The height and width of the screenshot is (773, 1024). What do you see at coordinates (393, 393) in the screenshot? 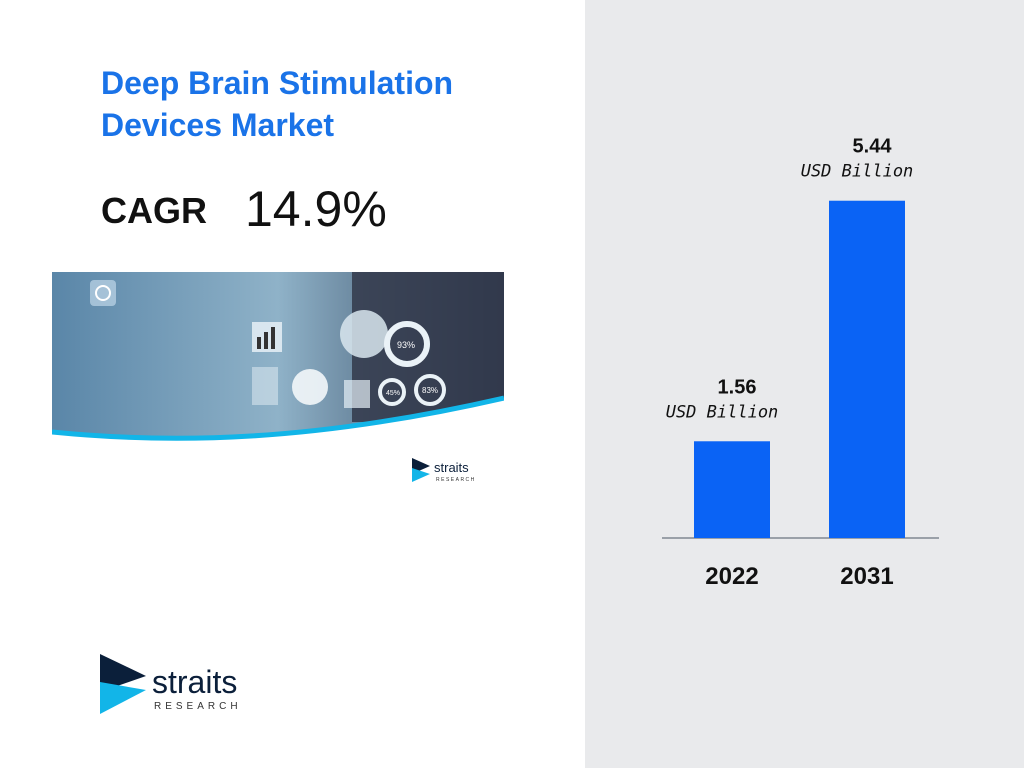
I see `gauge-45-label: 45%` at bounding box center [393, 393].